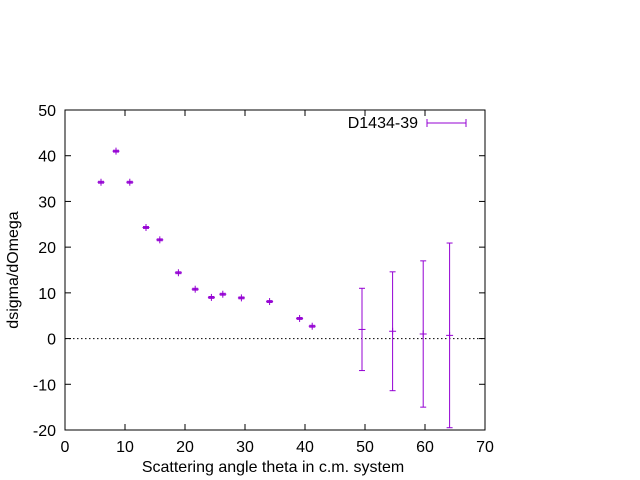 This screenshot has width=640, height=480. Describe the element at coordinates (273, 467) in the screenshot. I see `x-axis-label: Scattering angle theta in c.m. system` at that location.